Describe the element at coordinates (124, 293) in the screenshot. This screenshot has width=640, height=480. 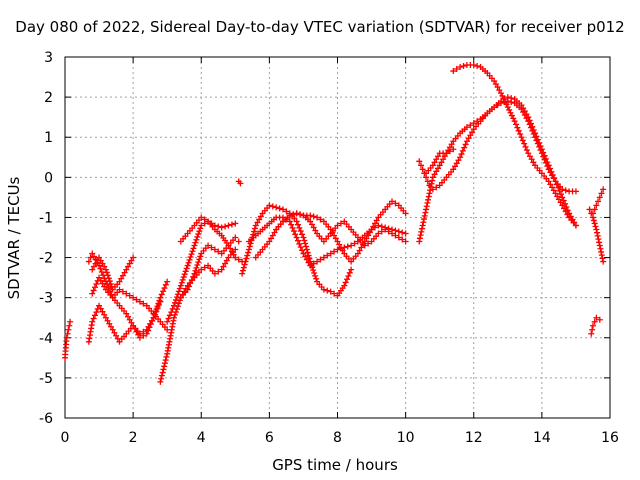
I see `series-arc-c` at that location.